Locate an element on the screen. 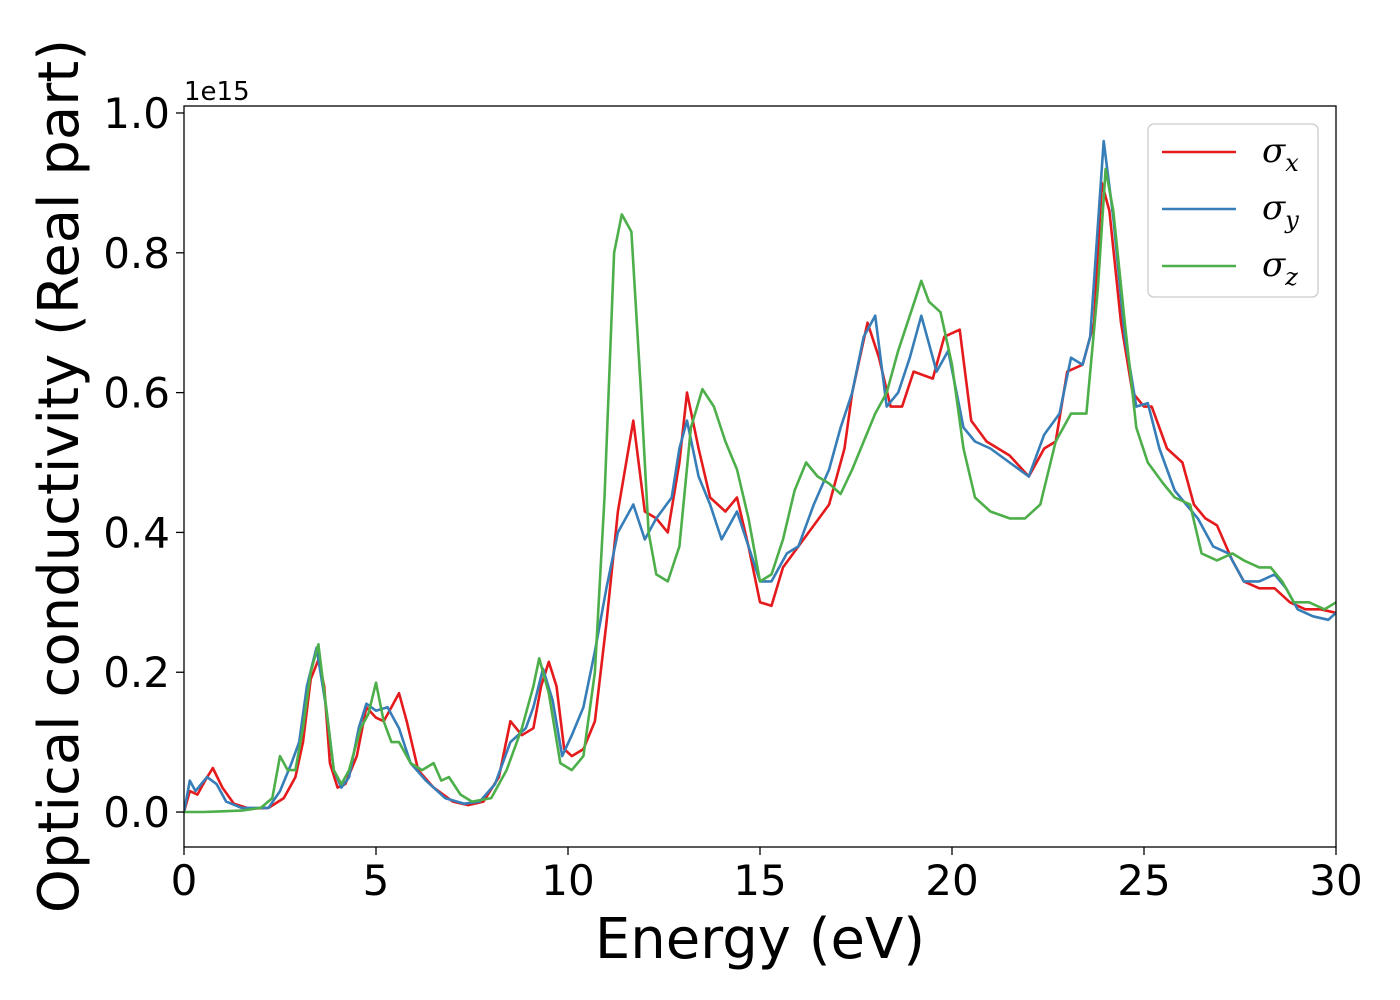  x-tick-label: 5 is located at coordinates (376, 880).